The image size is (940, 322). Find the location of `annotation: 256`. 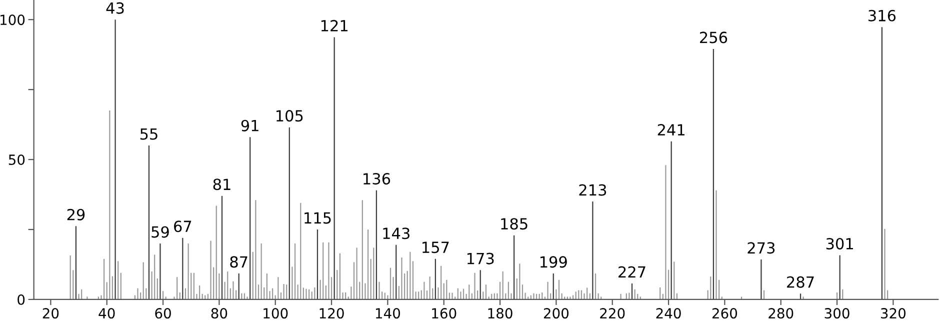

annotation: 256 is located at coordinates (714, 38).